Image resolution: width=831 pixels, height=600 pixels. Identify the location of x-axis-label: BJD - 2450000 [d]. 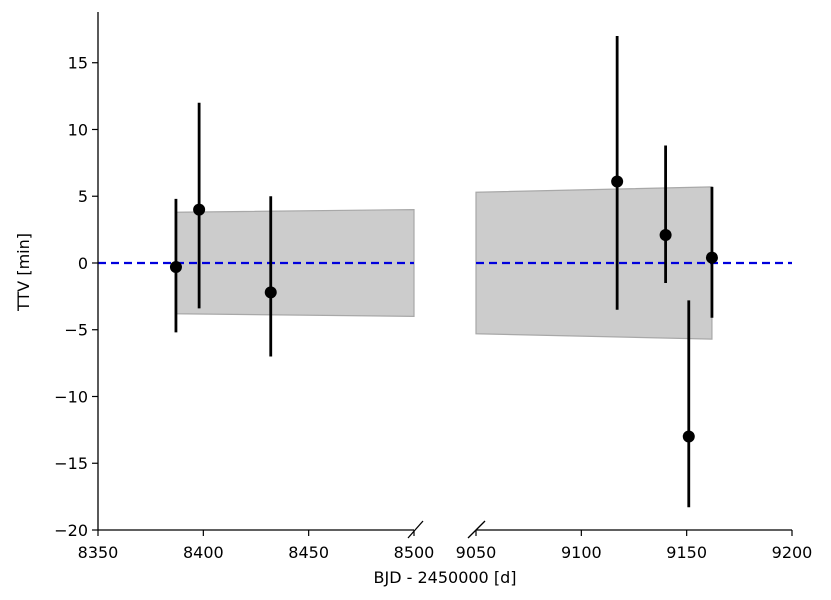
(445, 577).